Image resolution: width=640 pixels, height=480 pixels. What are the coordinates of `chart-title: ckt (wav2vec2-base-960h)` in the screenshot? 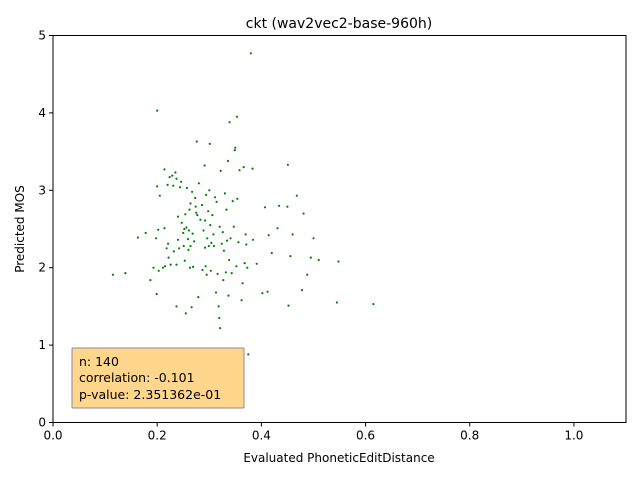 It's located at (339, 24).